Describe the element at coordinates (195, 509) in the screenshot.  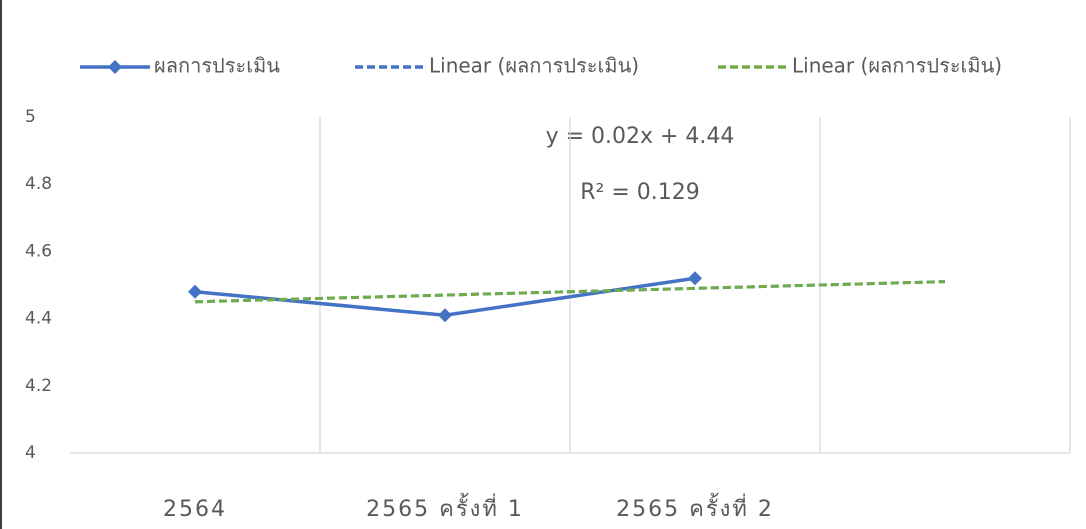
I see `x-tick-label: 2564` at that location.